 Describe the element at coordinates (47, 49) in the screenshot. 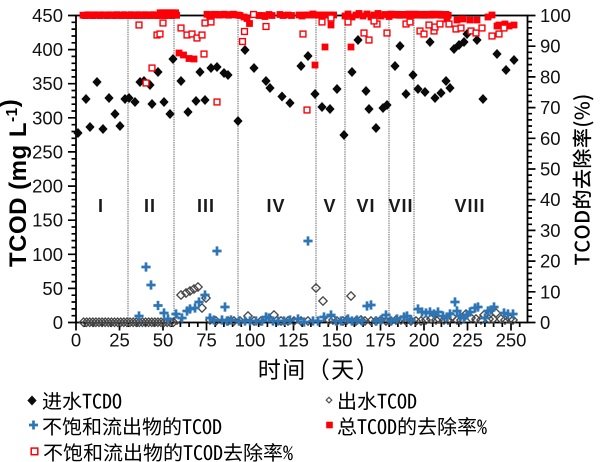

I see `svg-text: 400` at that location.